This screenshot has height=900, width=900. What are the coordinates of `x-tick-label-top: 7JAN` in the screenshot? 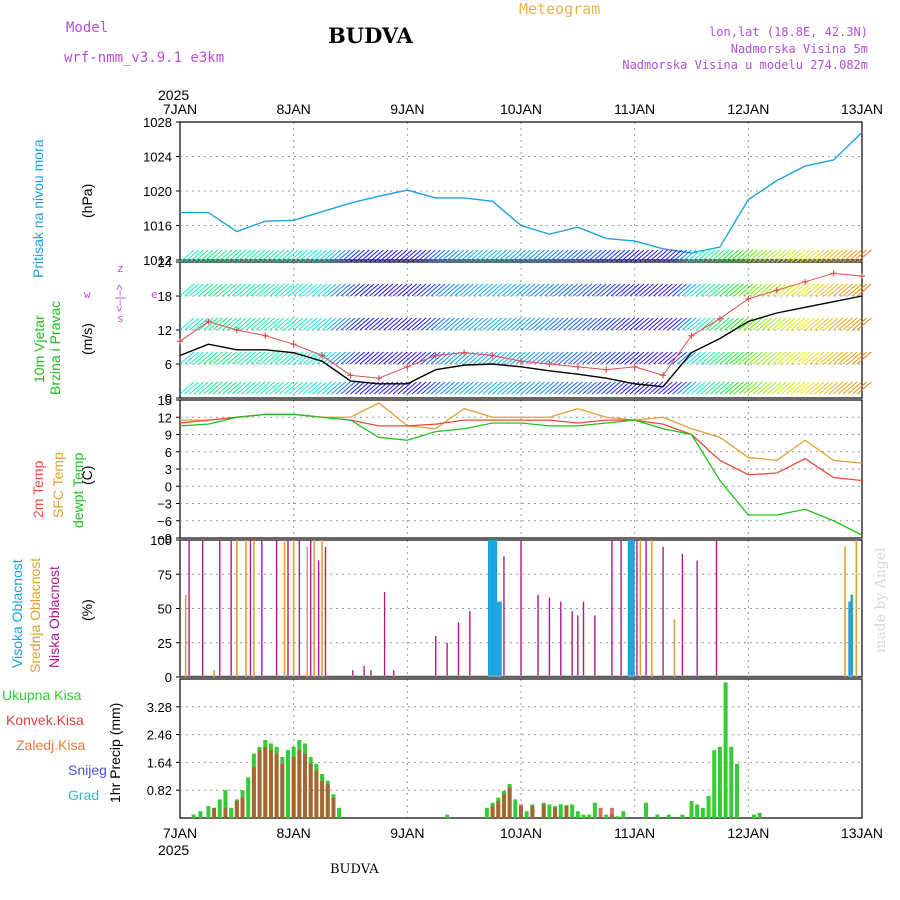 It's located at (180, 109).